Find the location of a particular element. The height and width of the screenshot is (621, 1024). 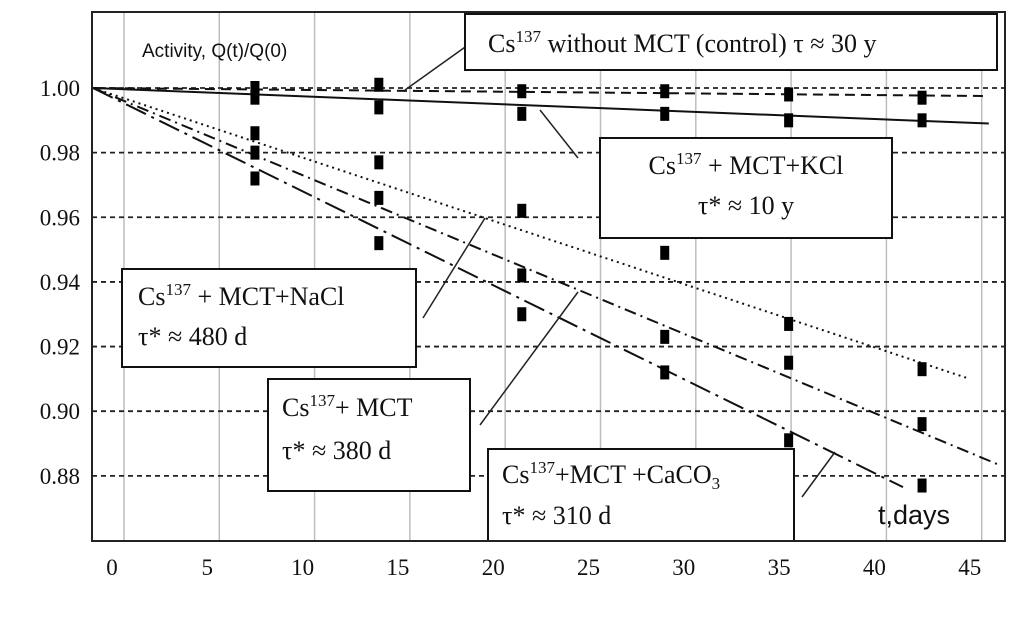

annotation-text: Cs137 without MCT (control) τ ≈ 30 y is located at coordinates (682, 42).